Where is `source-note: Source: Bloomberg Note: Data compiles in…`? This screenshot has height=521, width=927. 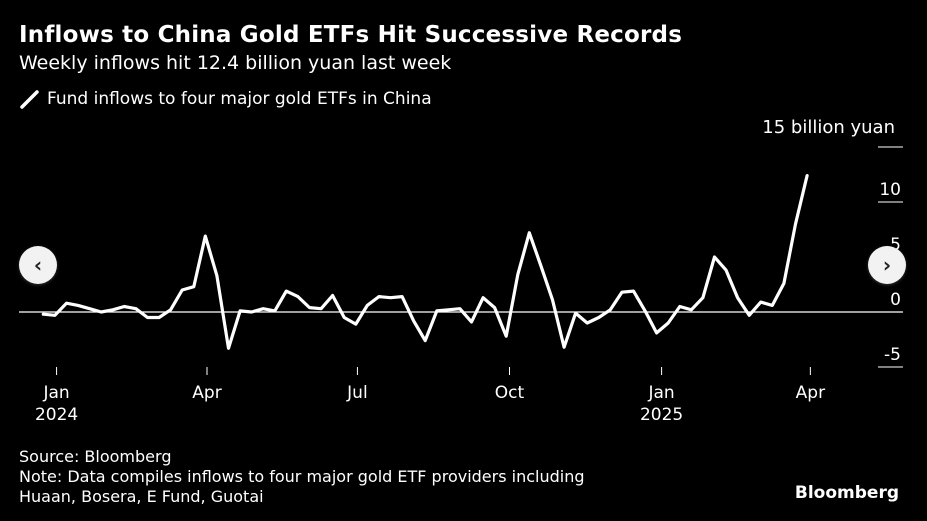 source-note: Source: Bloomberg Note: Data compiles in… is located at coordinates (302, 477).